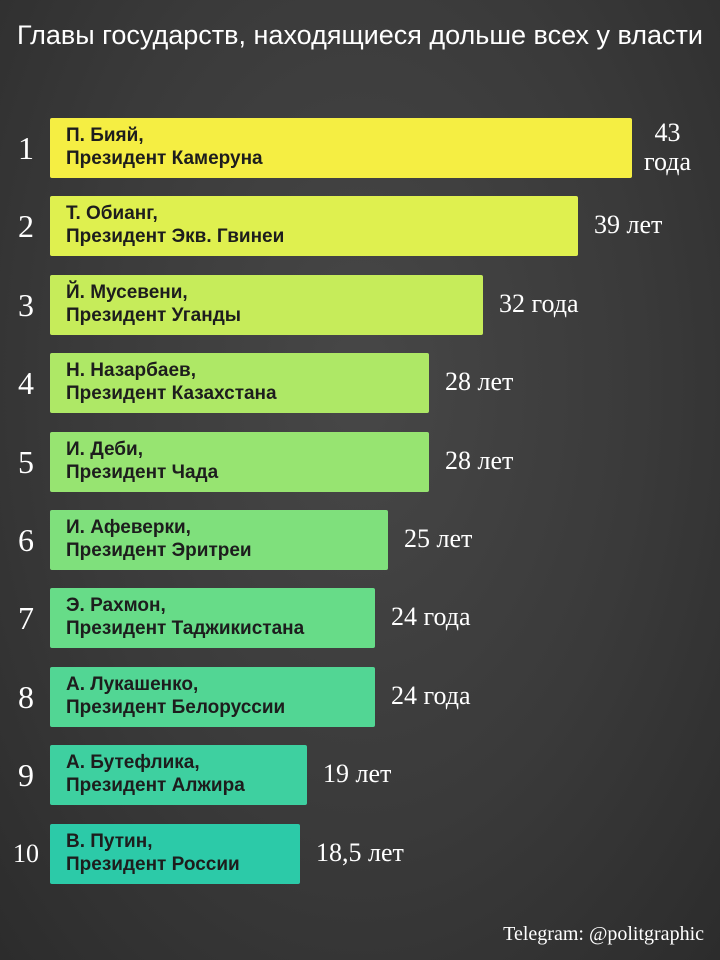 Image resolution: width=720 pixels, height=960 pixels. Describe the element at coordinates (176, 707) in the screenshot. I see `bar-leader-position: Президент Белоруссии` at that location.